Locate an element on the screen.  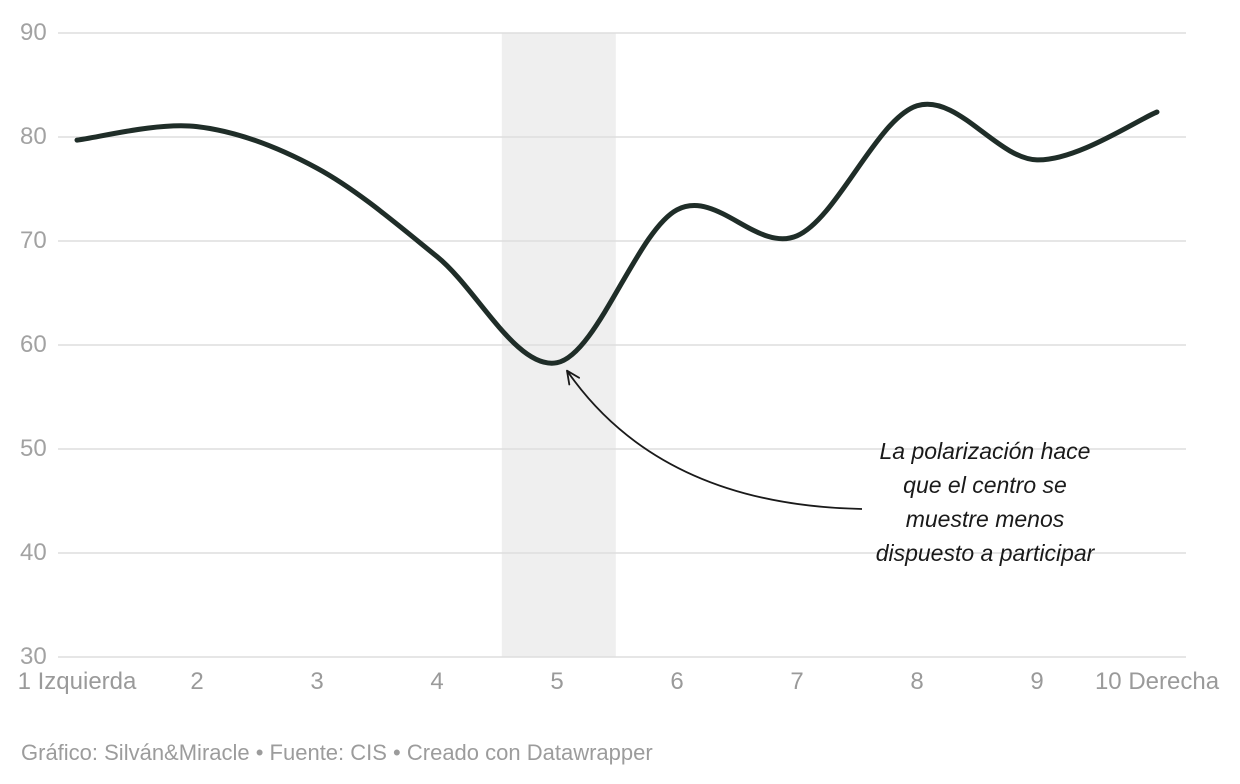
x-axis-label: 10 Derecha is located at coordinates (1157, 681).